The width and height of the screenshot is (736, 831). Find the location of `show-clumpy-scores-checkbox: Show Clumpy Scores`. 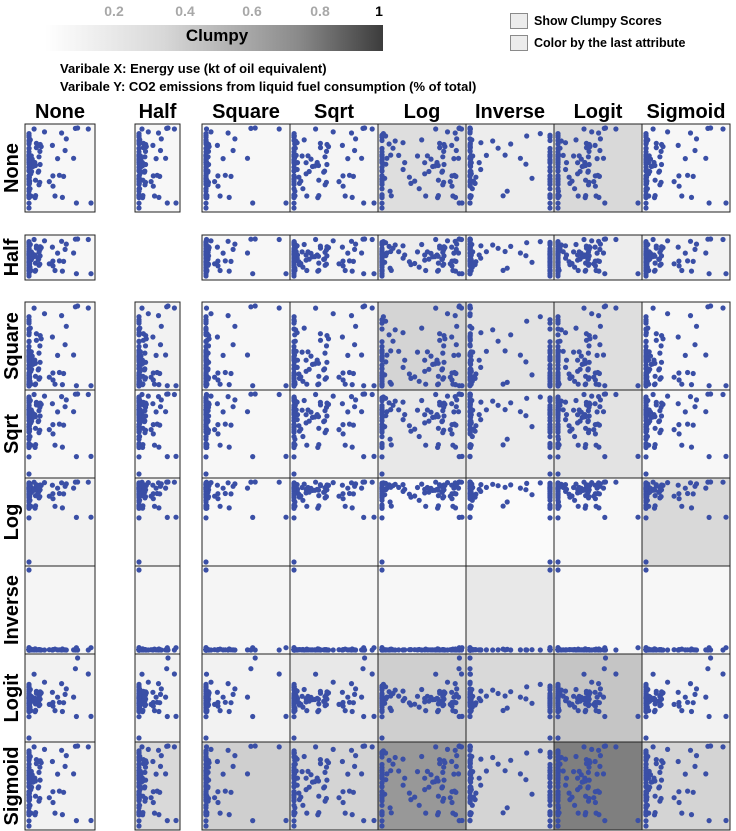

show-clumpy-scores-checkbox: Show Clumpy Scores is located at coordinates (586, 21).